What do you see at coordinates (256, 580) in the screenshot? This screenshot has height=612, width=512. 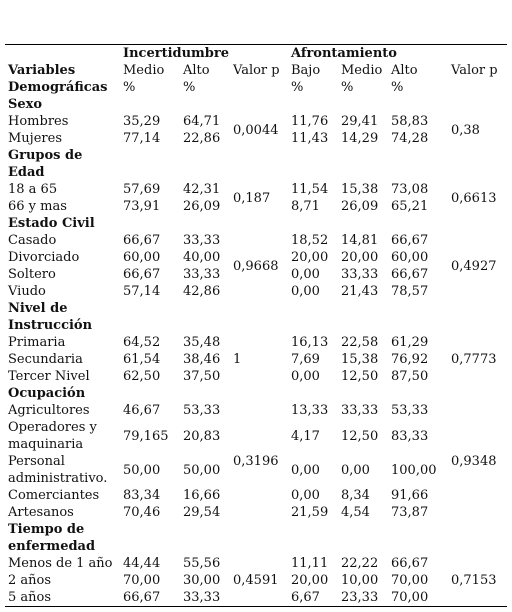 I see `valor-p-incertidumbre: 0,4591` at bounding box center [256, 580].